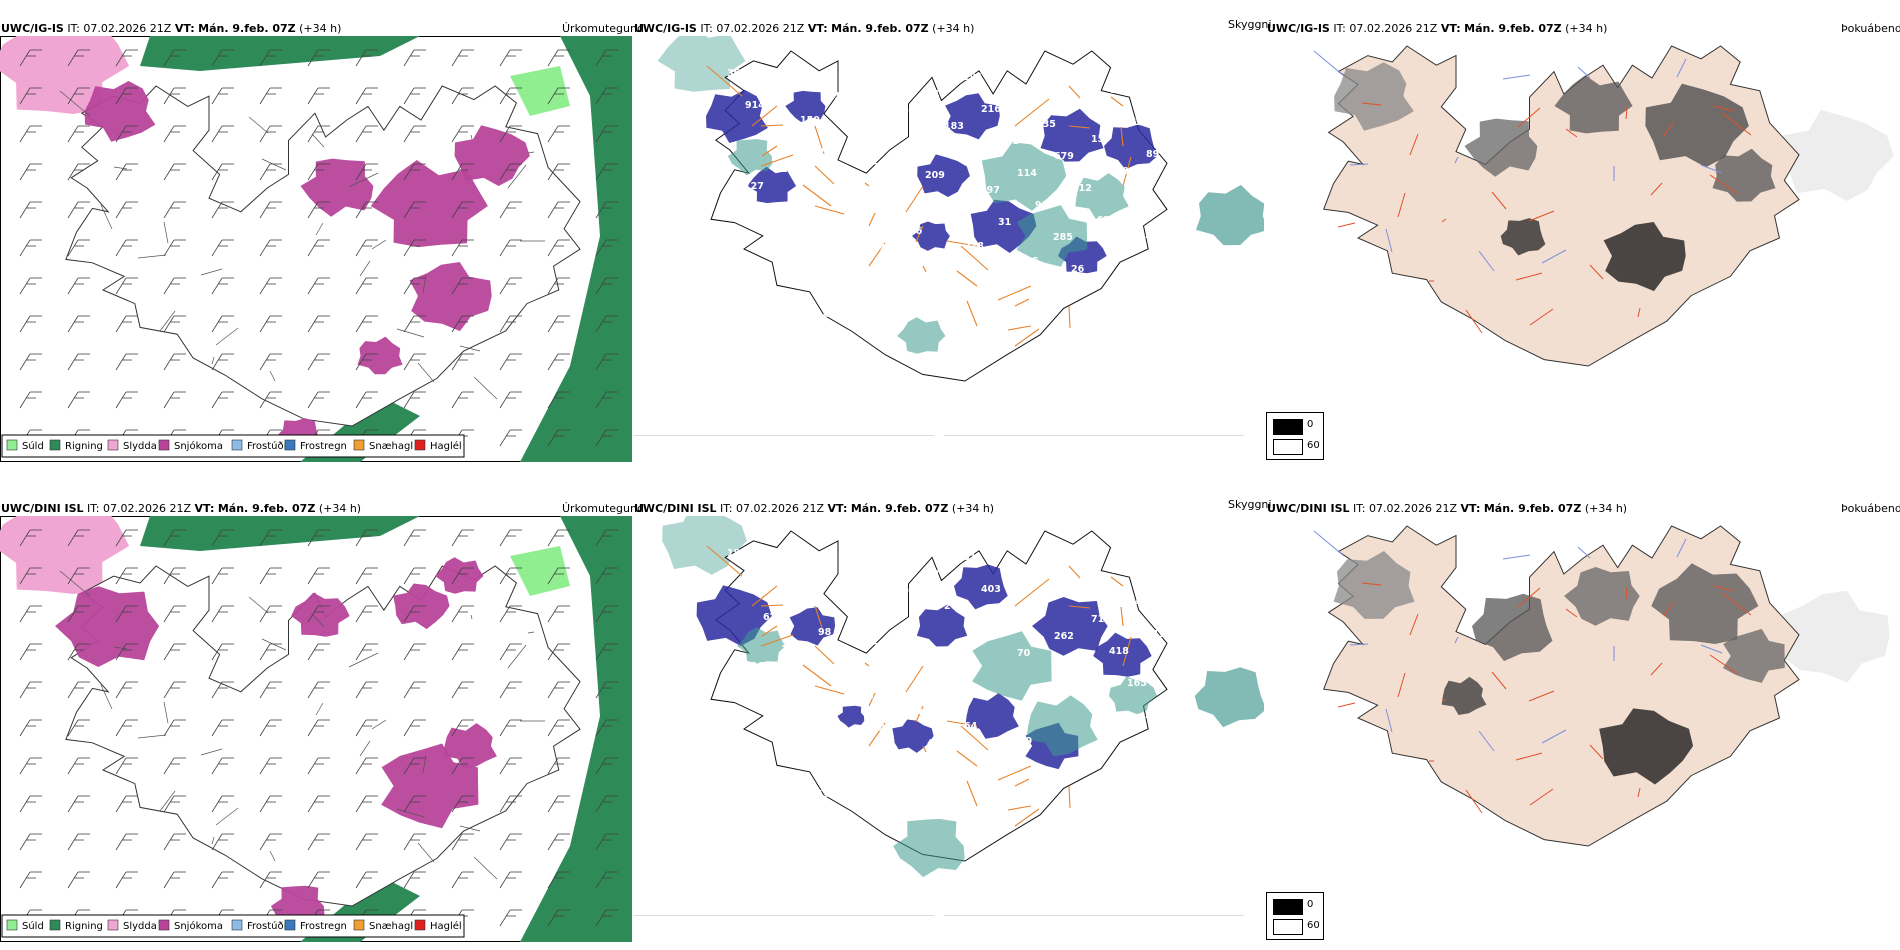 This screenshot has width=1900, height=950. I want to click on fog-tick: 60, so click(1313, 445).